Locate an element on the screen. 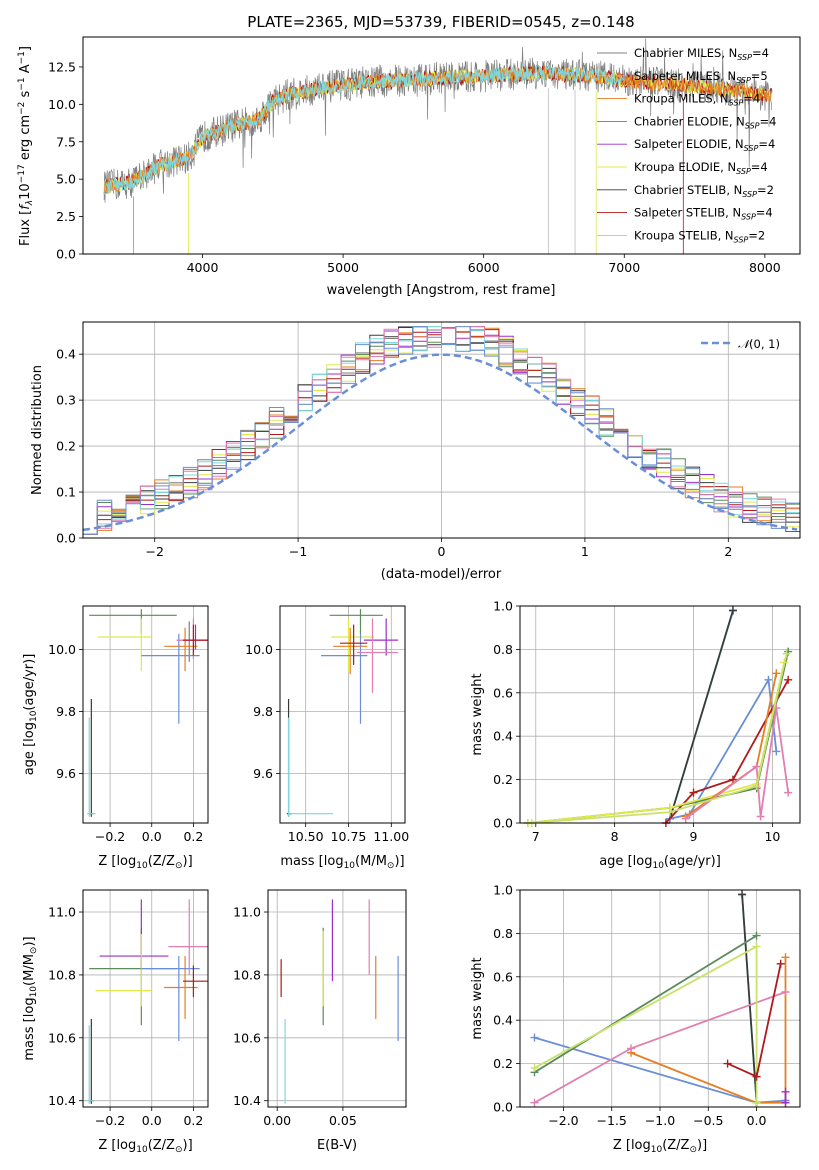  x-tick-label: 7000 is located at coordinates (624, 267).